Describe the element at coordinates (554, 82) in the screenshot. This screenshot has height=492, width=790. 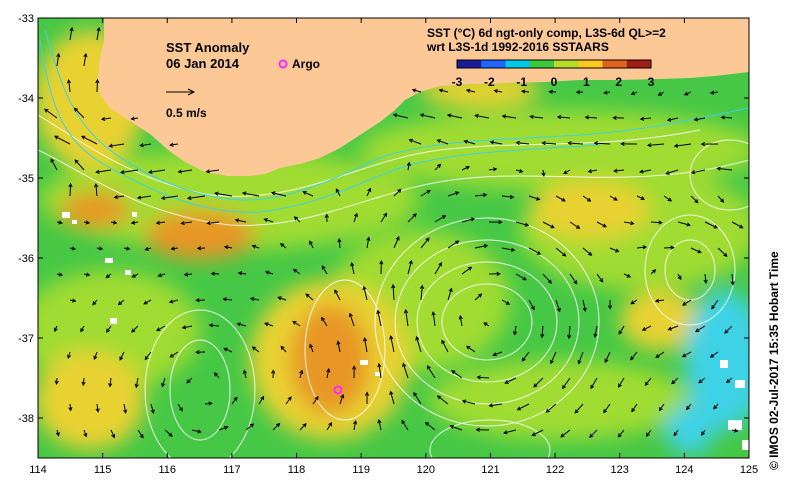
I see `colorbar-tick-label: 0` at that location.